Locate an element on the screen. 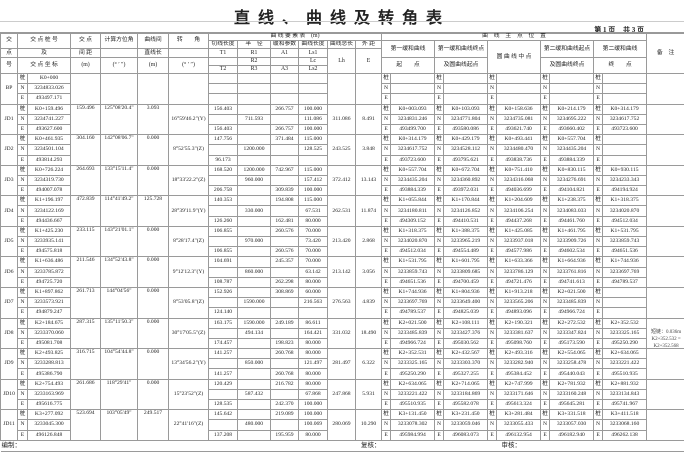 The width and height of the screenshot is (684, 456). jd-id: JD7 is located at coordinates (9, 302).